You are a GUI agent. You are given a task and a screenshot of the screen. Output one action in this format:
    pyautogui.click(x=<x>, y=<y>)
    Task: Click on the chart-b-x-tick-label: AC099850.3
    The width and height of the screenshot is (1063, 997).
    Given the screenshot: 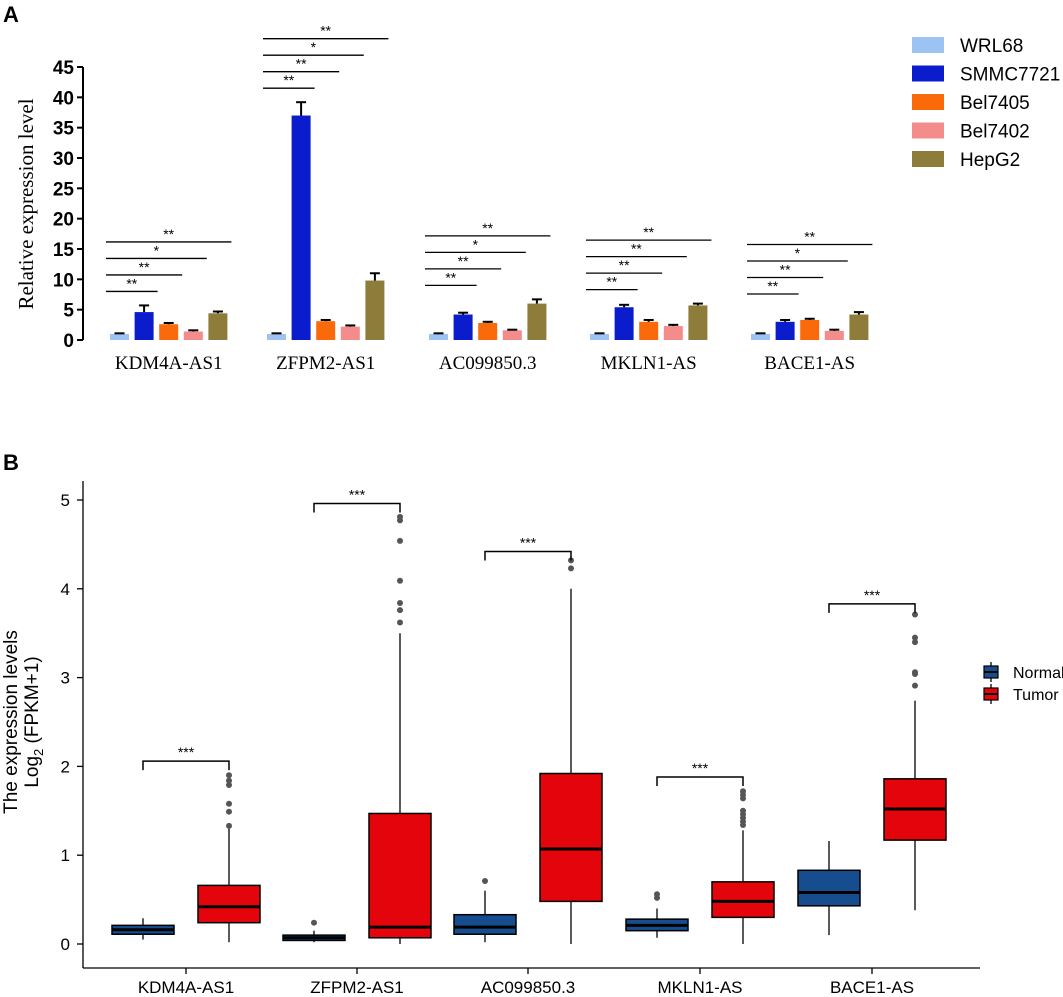 What is the action you would take?
    pyautogui.click(x=528, y=987)
    